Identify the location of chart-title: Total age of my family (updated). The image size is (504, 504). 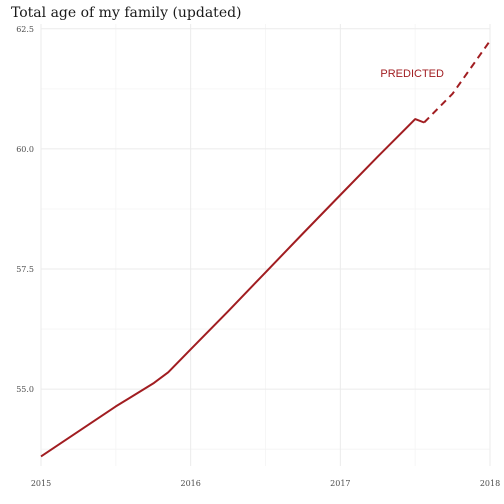
(126, 13).